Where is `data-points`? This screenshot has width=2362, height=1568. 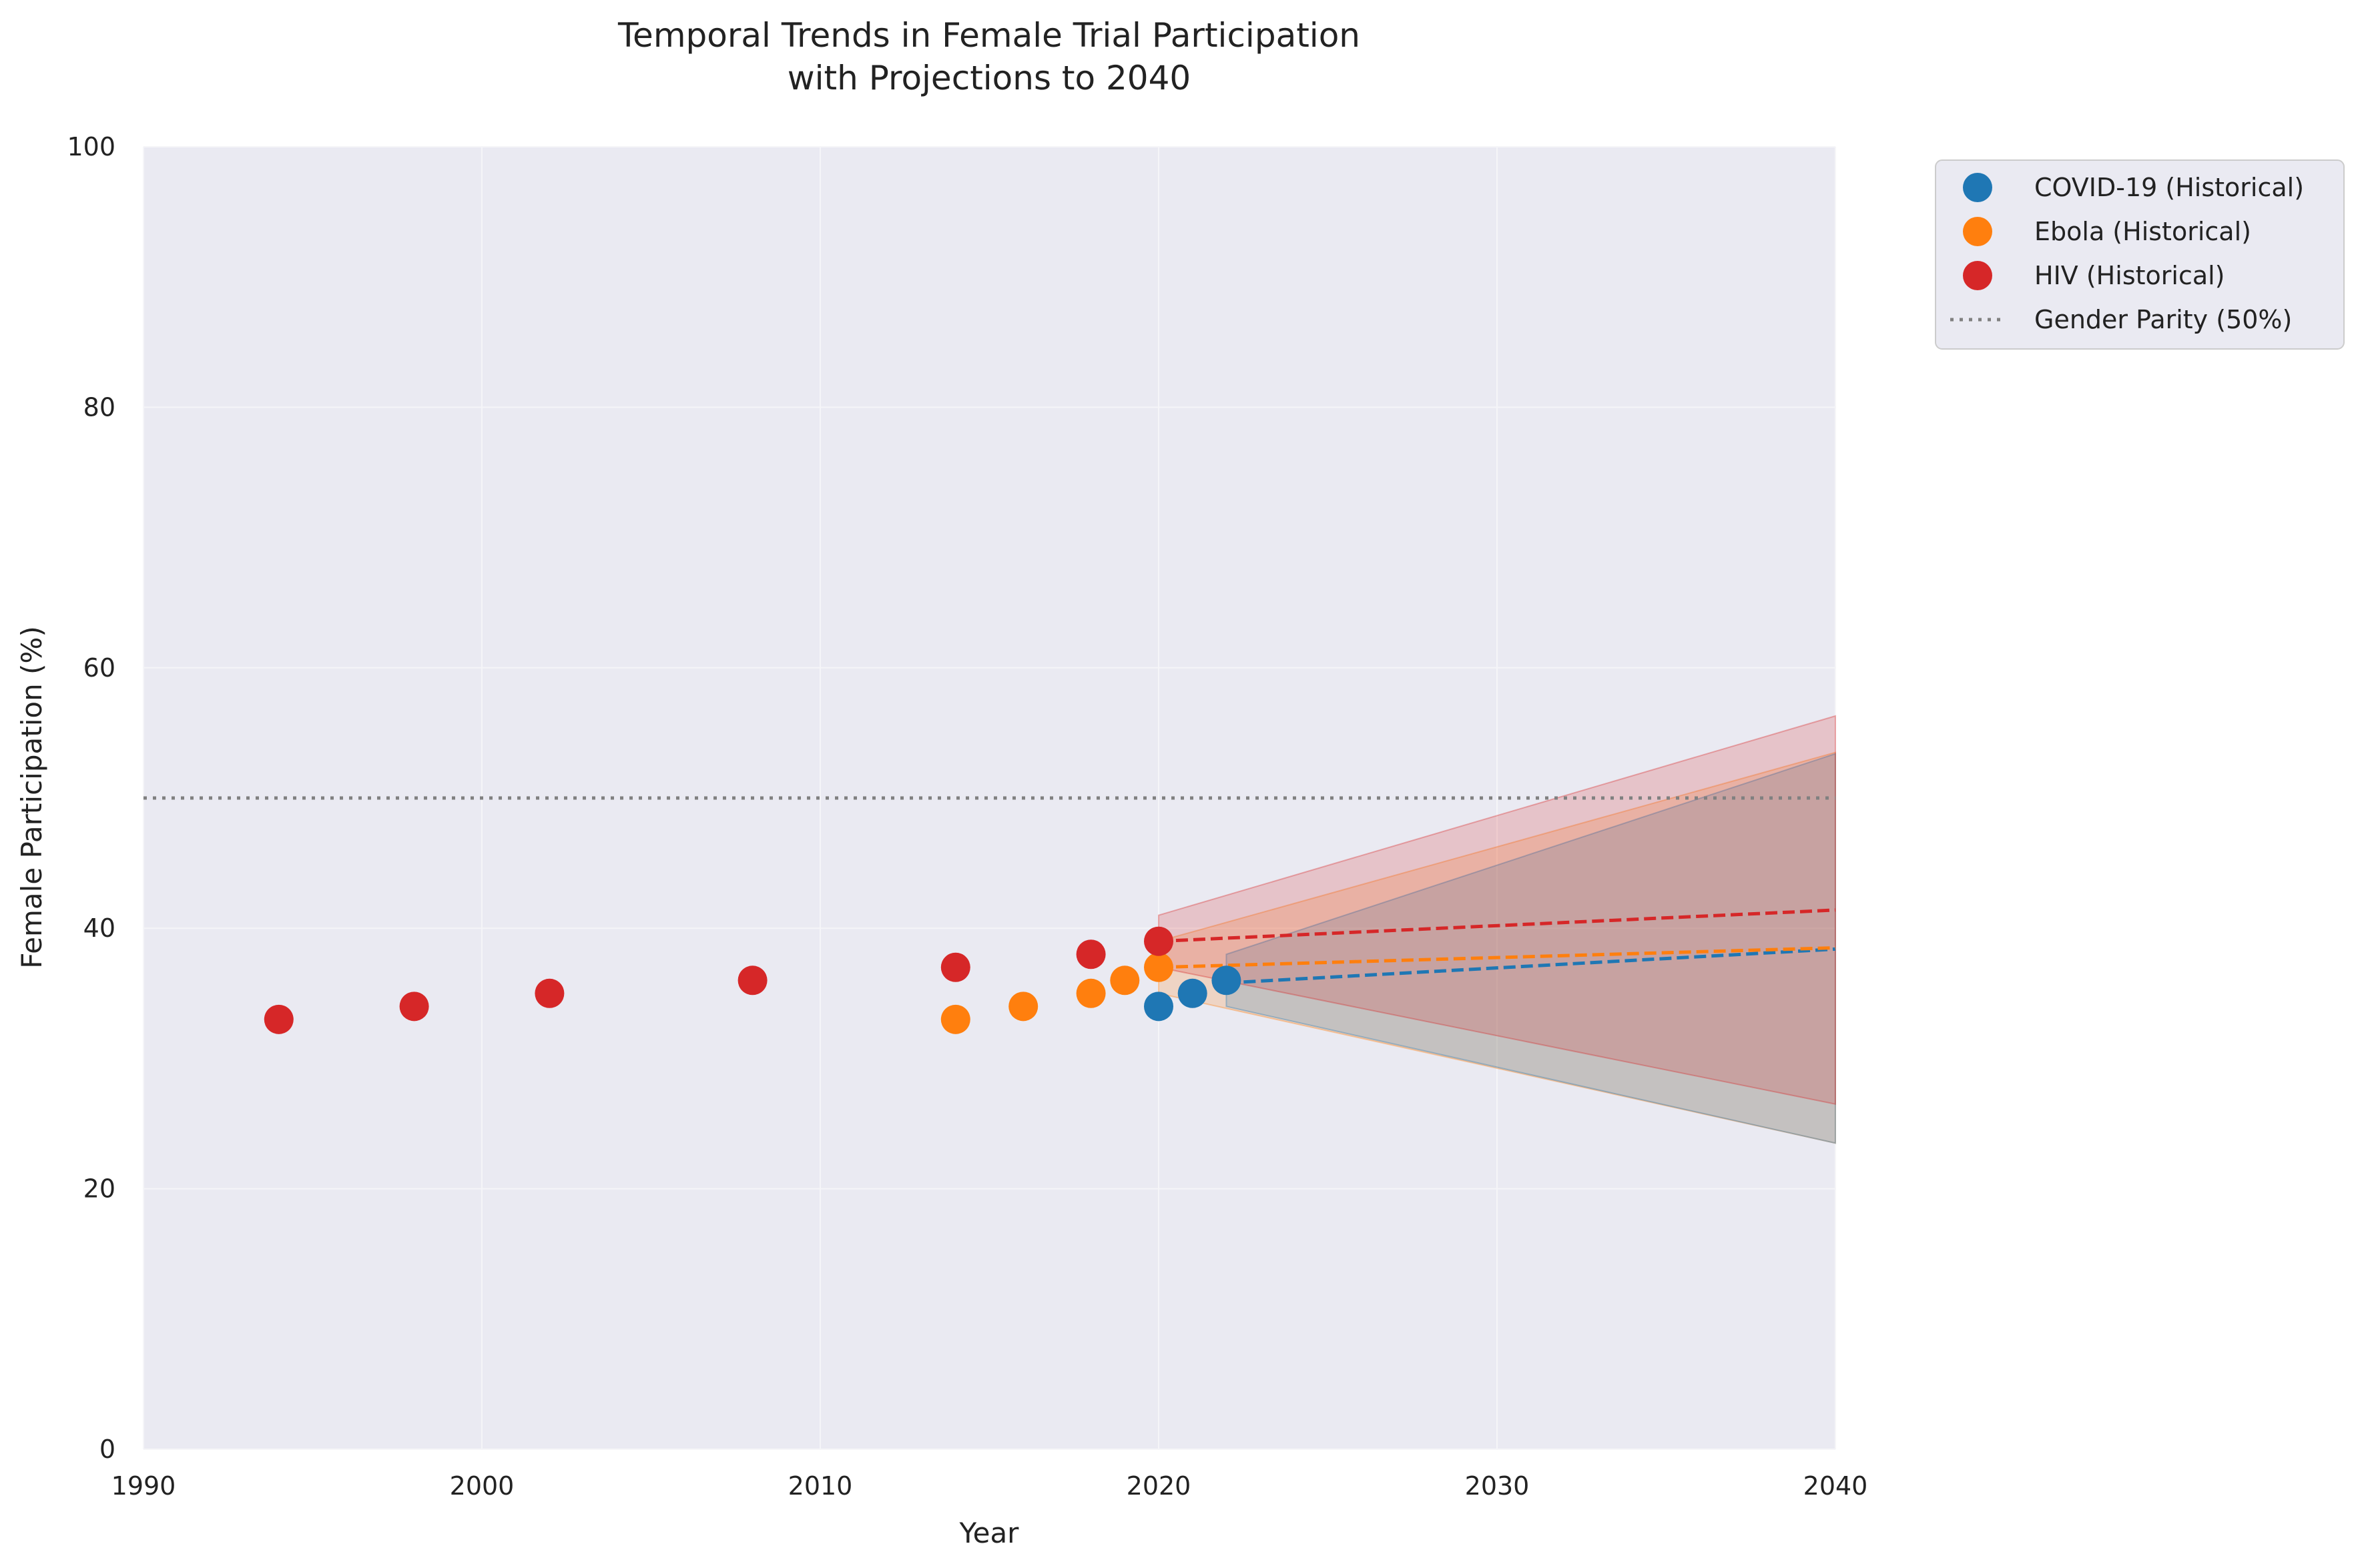 data-points is located at coordinates (752, 980).